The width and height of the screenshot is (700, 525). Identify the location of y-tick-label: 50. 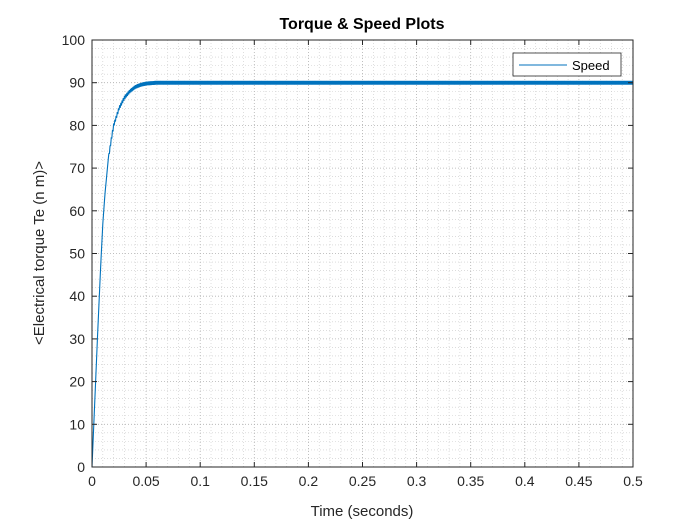
(77, 254).